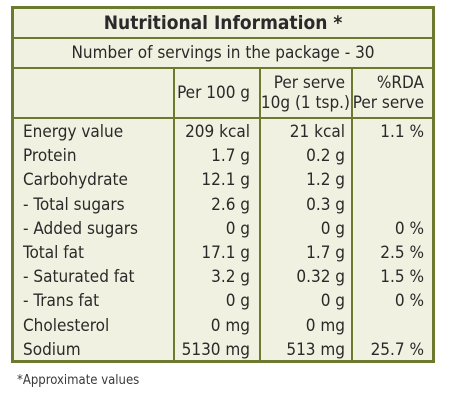 Image resolution: width=450 pixels, height=402 pixels. What do you see at coordinates (66, 326) in the screenshot?
I see `nutrient-name: Cholesterol` at bounding box center [66, 326].